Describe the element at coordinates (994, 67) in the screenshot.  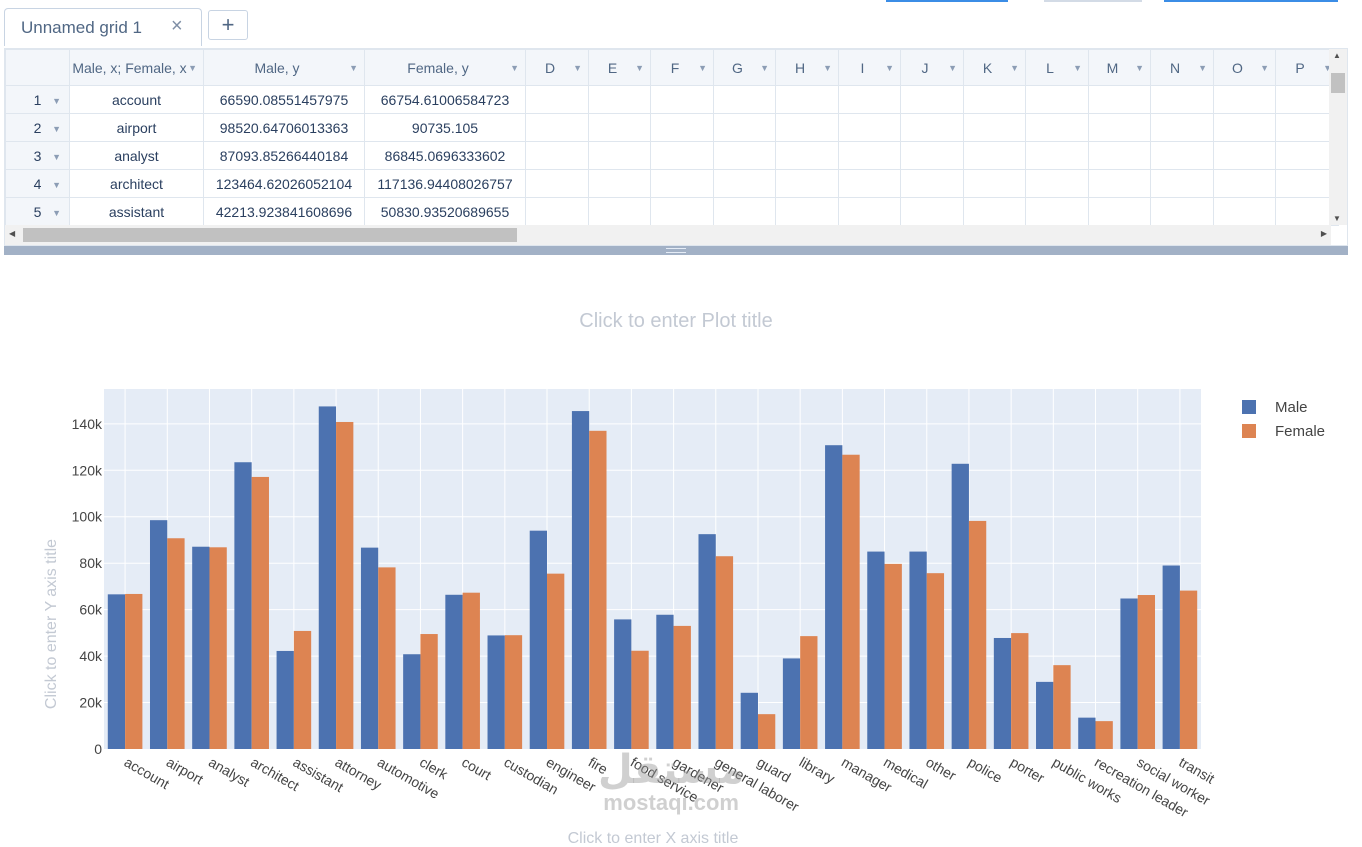
I see `column-header: K ▼` at that location.